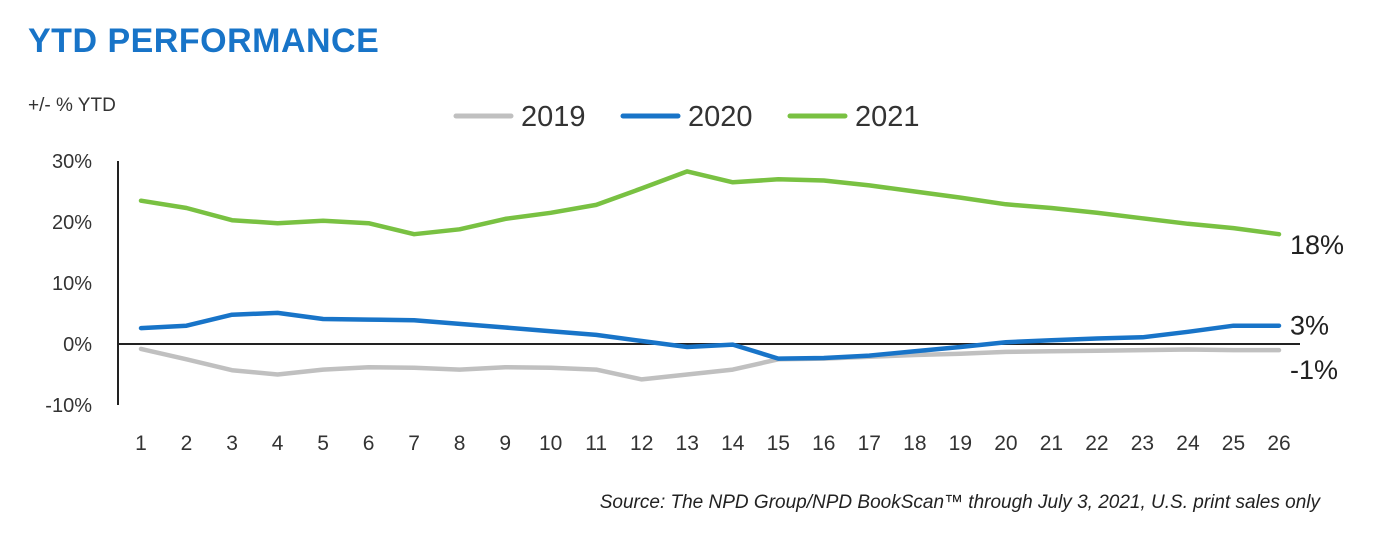  I want to click on x-tick-label: 24, so click(1188, 443).